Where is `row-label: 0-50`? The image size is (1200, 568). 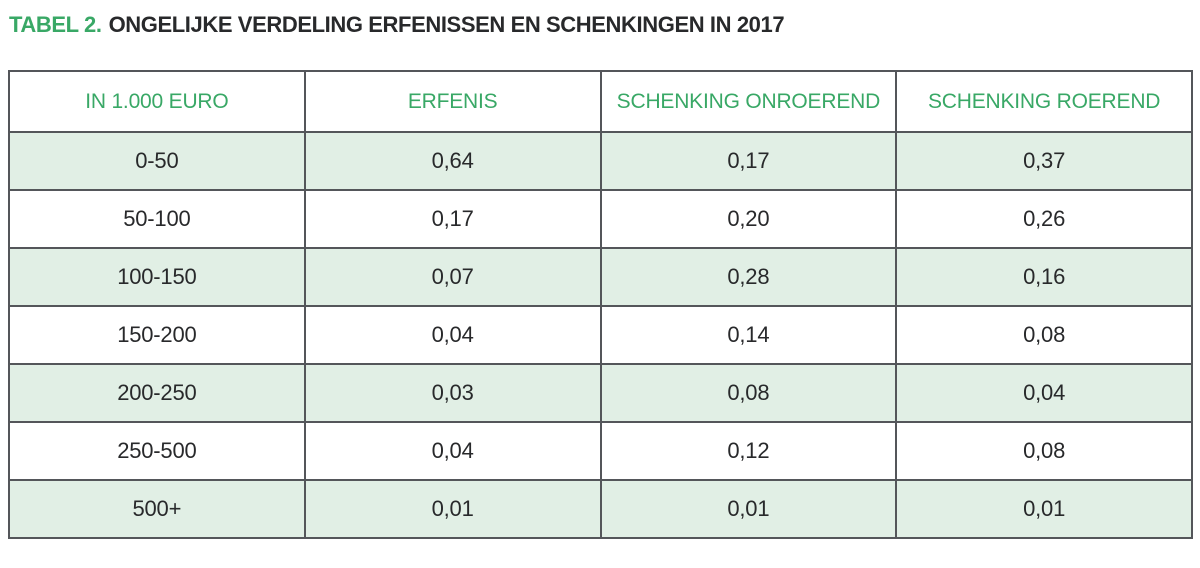
row-label: 0-50 is located at coordinates (157, 161).